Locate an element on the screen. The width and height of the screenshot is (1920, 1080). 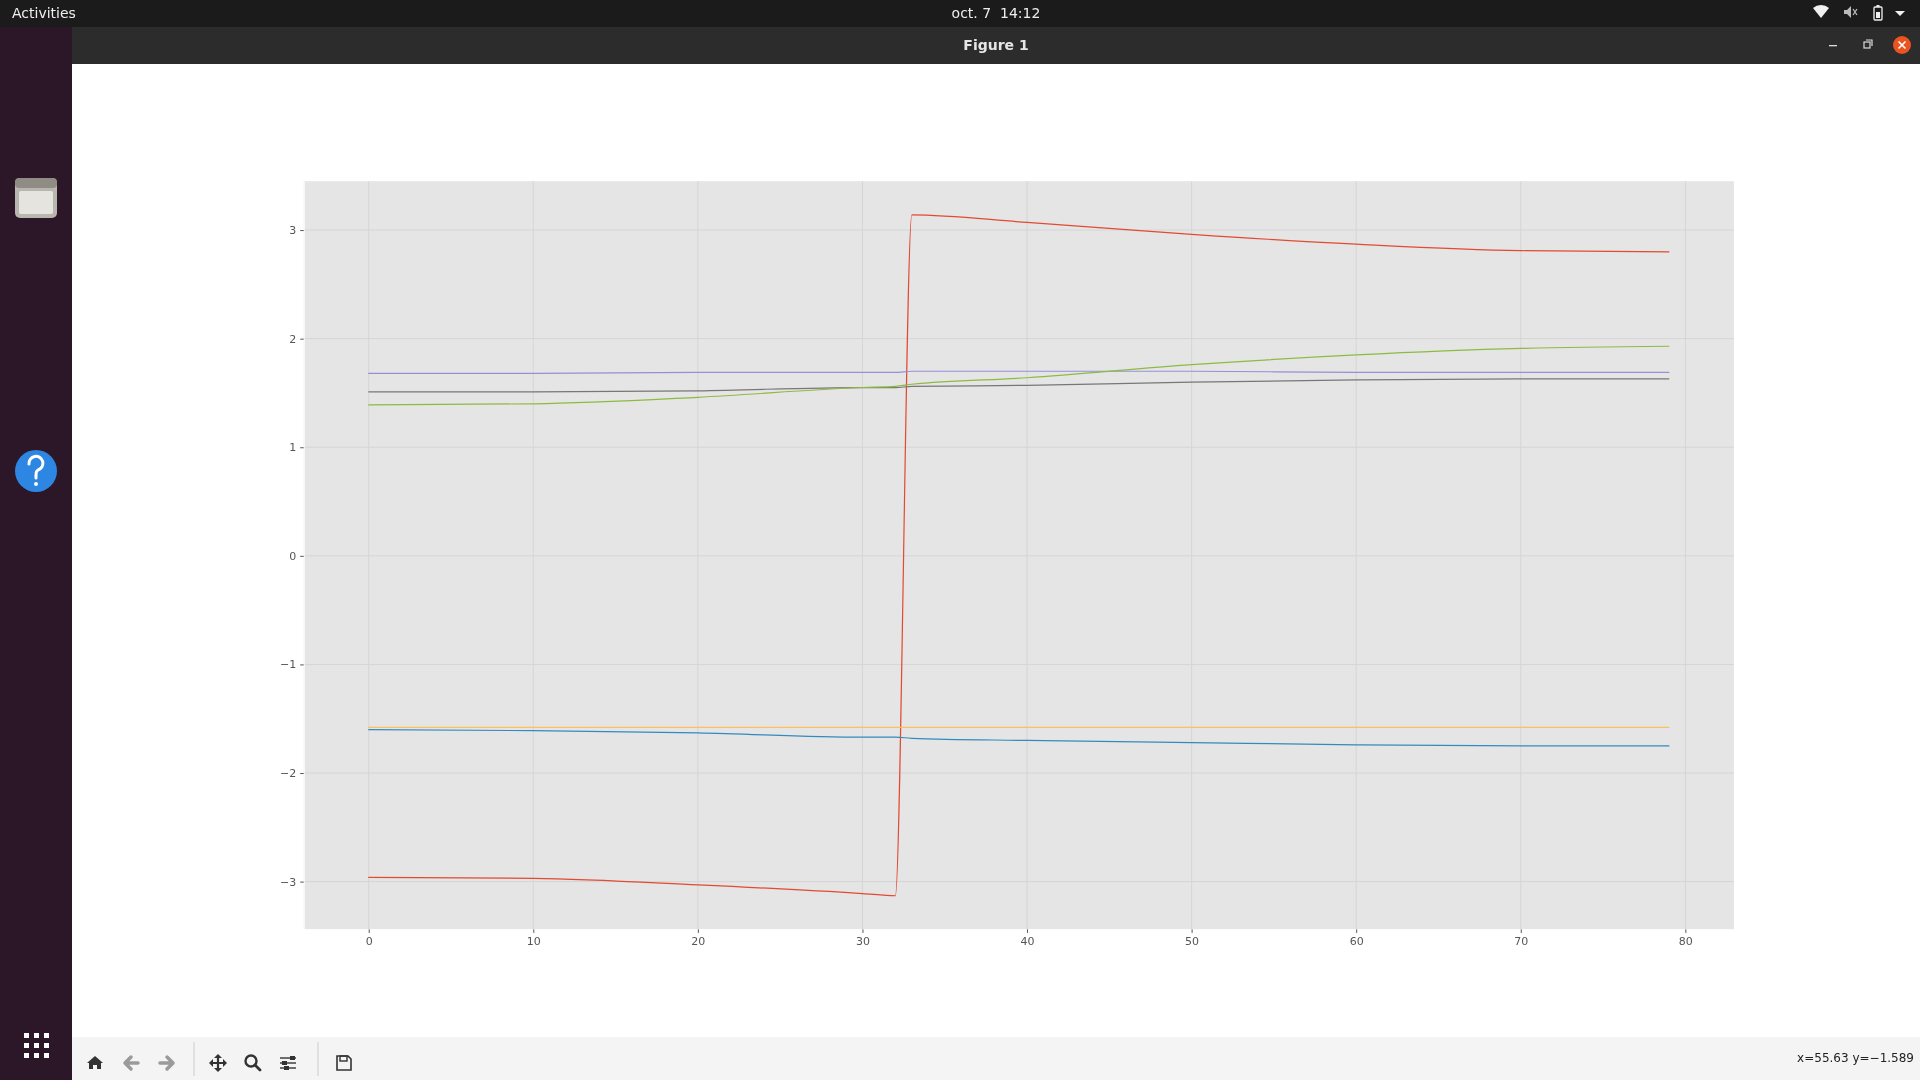
y-tick-label: 1 is located at coordinates (293, 448).